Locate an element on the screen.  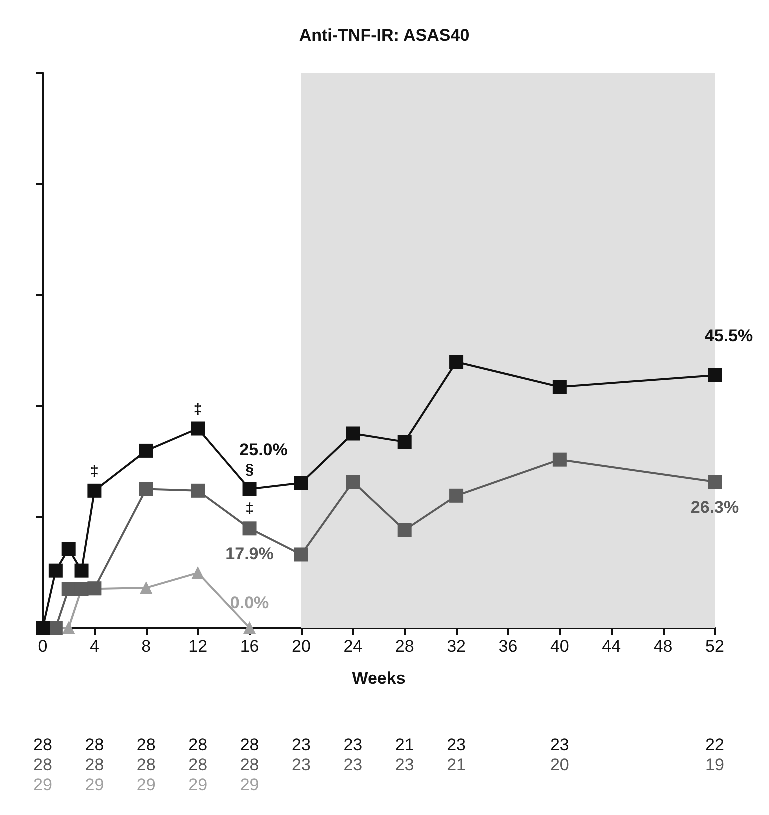
annotation: § is located at coordinates (250, 469).